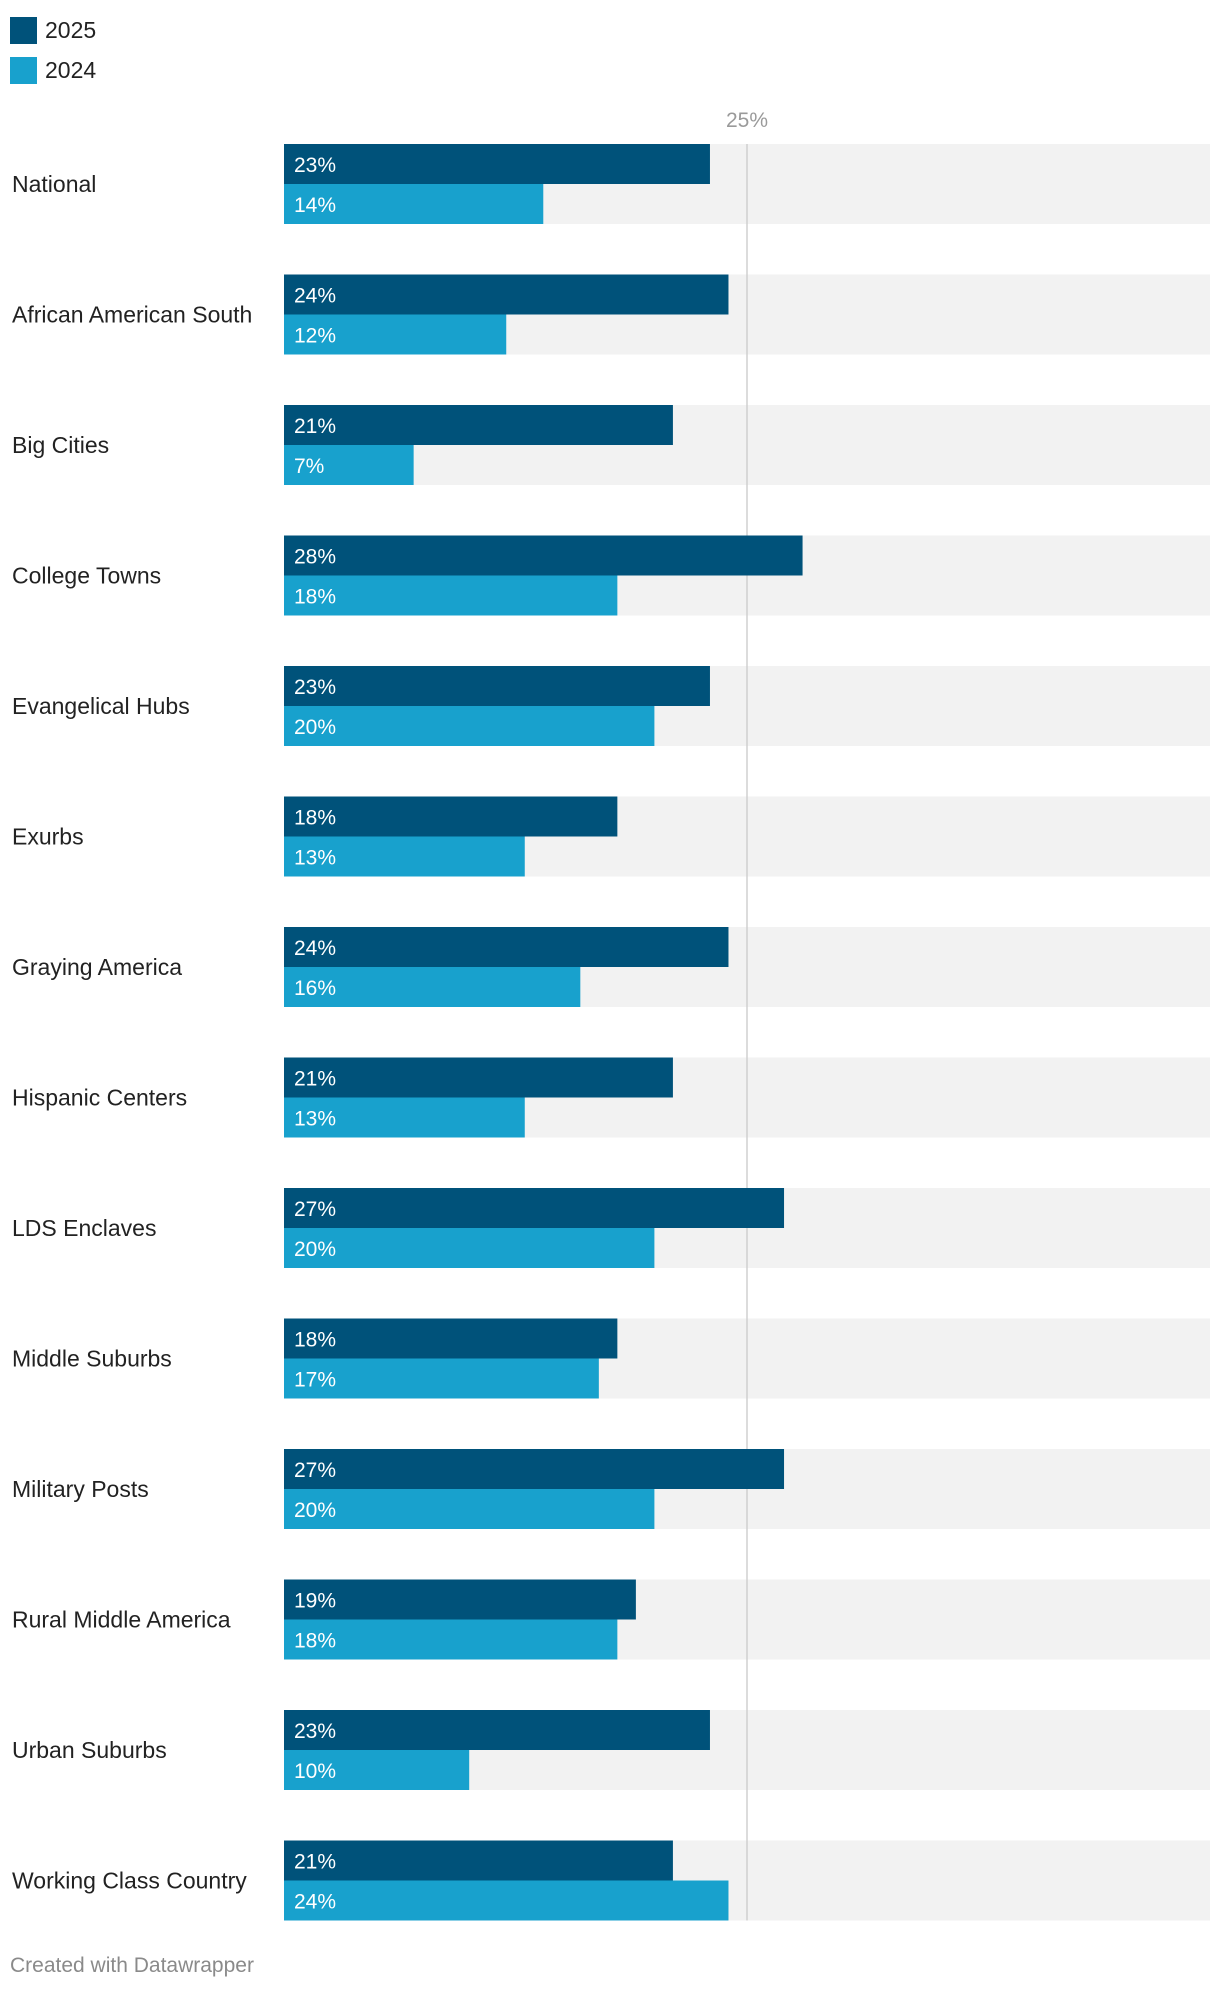 The image size is (1220, 1990). What do you see at coordinates (315, 597) in the screenshot?
I see `value-label-college-towns-2024: 18%` at bounding box center [315, 597].